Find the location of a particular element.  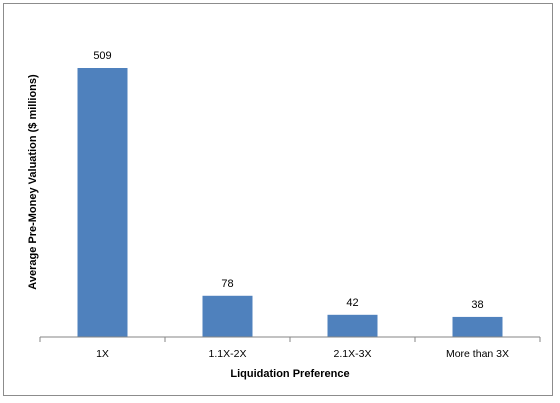

data-label-0: 509 is located at coordinates (102, 56).